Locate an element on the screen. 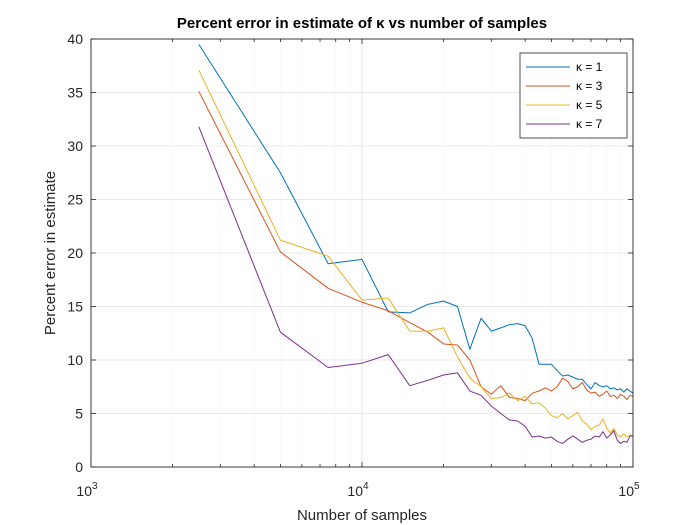  legend: κ = 1 κ = 3 κ = 5 κ = 7 is located at coordinates (573, 95).